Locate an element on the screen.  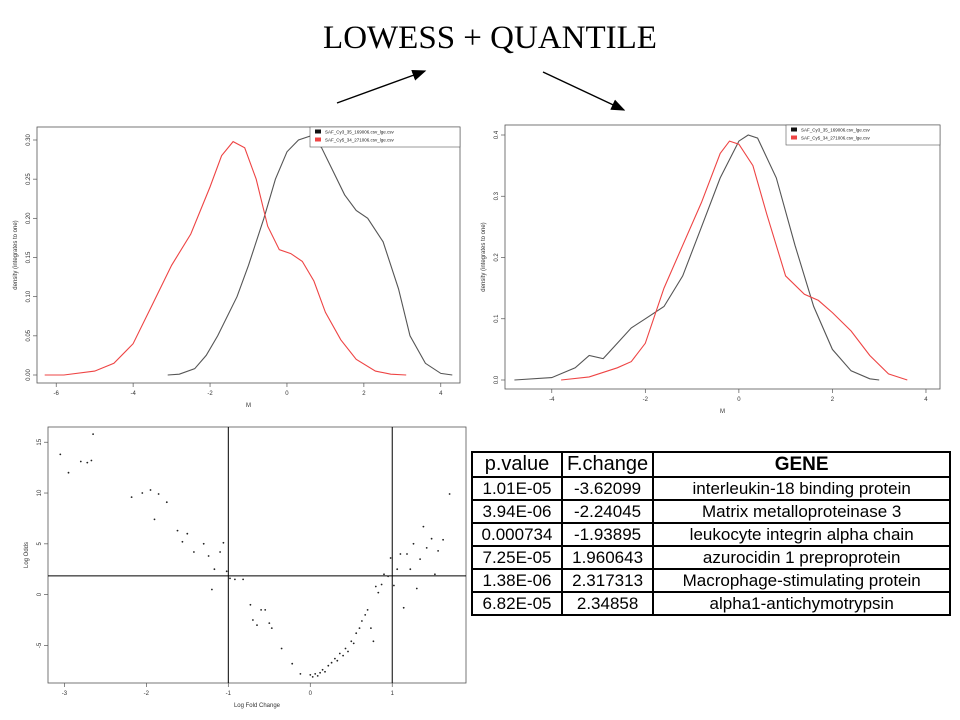
cell-gene: Matrix metalloproteinase 3 is located at coordinates (802, 511).